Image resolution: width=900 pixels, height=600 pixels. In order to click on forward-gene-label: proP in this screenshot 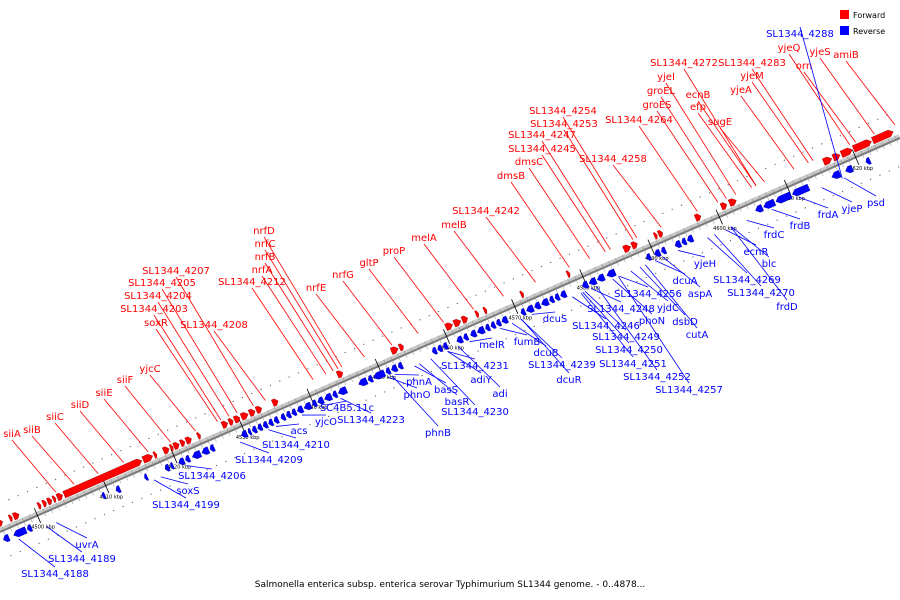, I will do `click(394, 251)`.